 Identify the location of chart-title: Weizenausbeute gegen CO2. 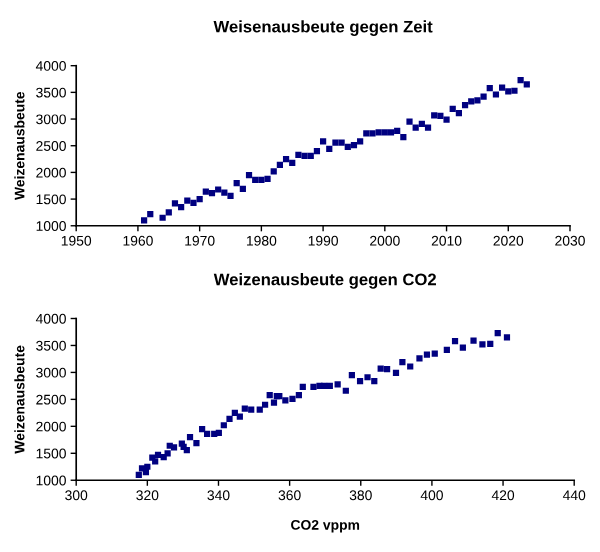
(324, 281).